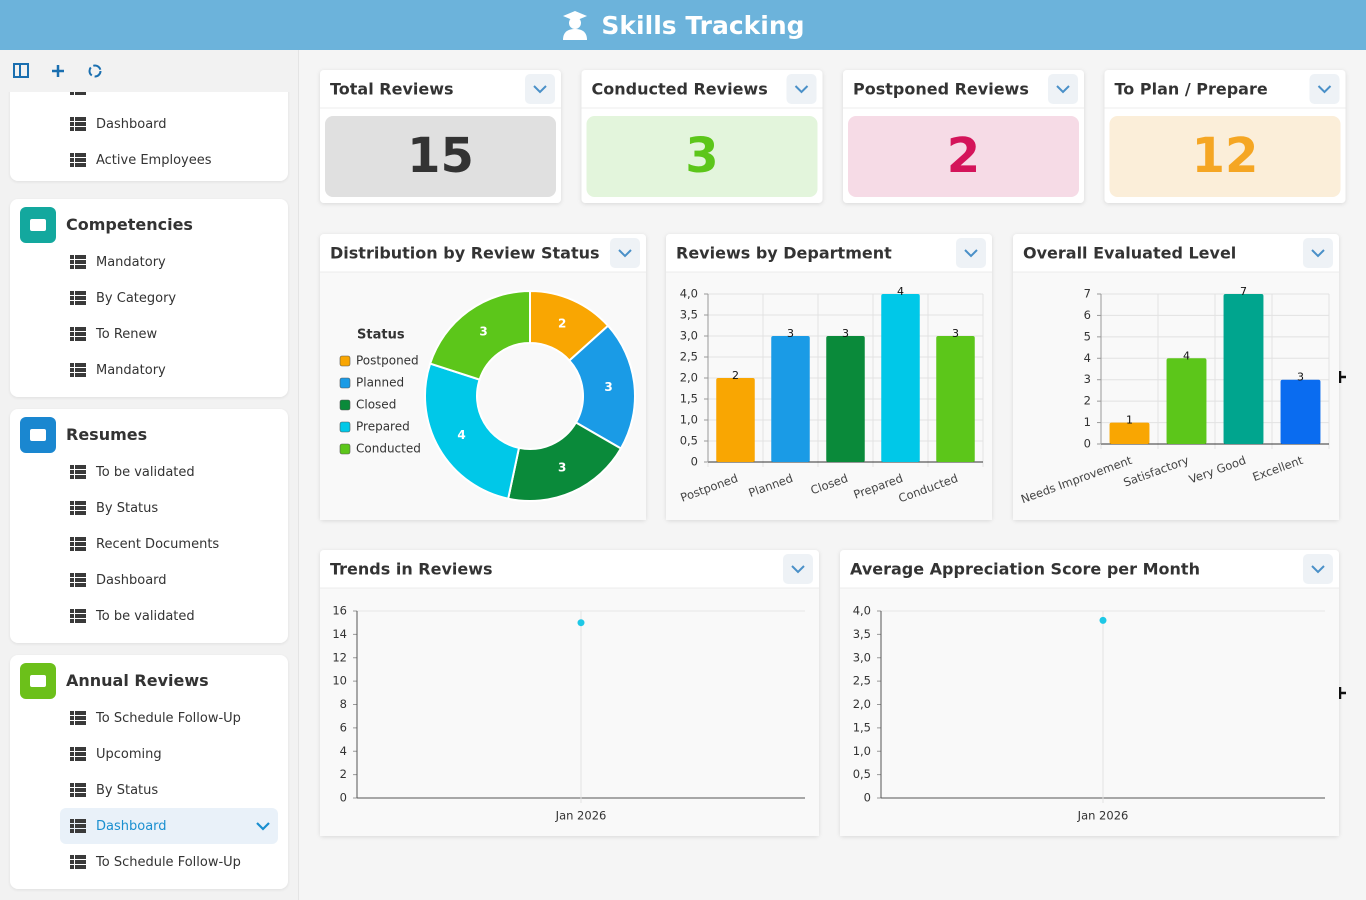 Image resolution: width=1366 pixels, height=900 pixels. I want to click on bar-value-label: 1, so click(1129, 420).